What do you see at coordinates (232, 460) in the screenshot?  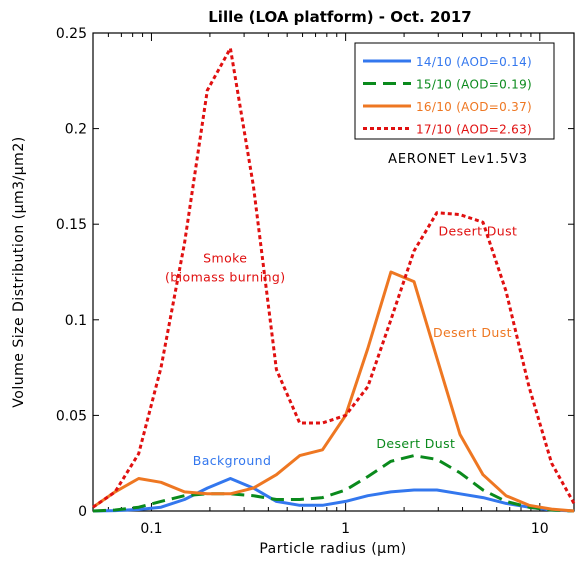 I see `annotation: Background` at bounding box center [232, 460].